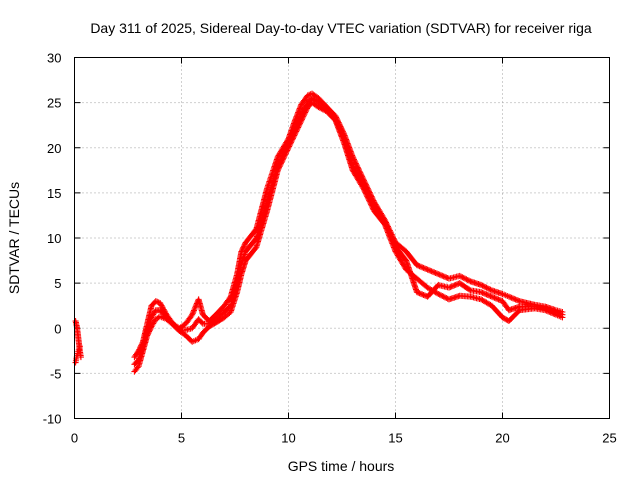  Describe the element at coordinates (54, 58) in the screenshot. I see `y-tick-label: 30` at that location.